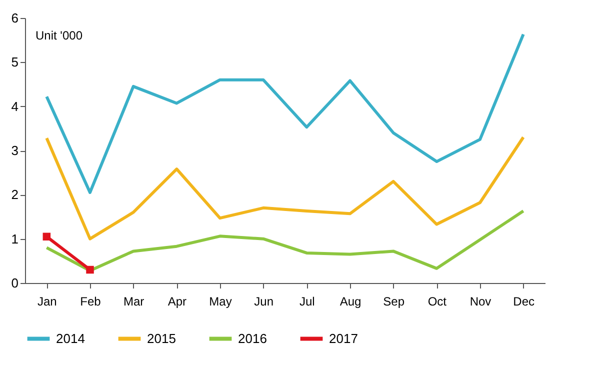  What do you see at coordinates (264, 301) in the screenshot?
I see `x-tick-label: Jun` at bounding box center [264, 301].